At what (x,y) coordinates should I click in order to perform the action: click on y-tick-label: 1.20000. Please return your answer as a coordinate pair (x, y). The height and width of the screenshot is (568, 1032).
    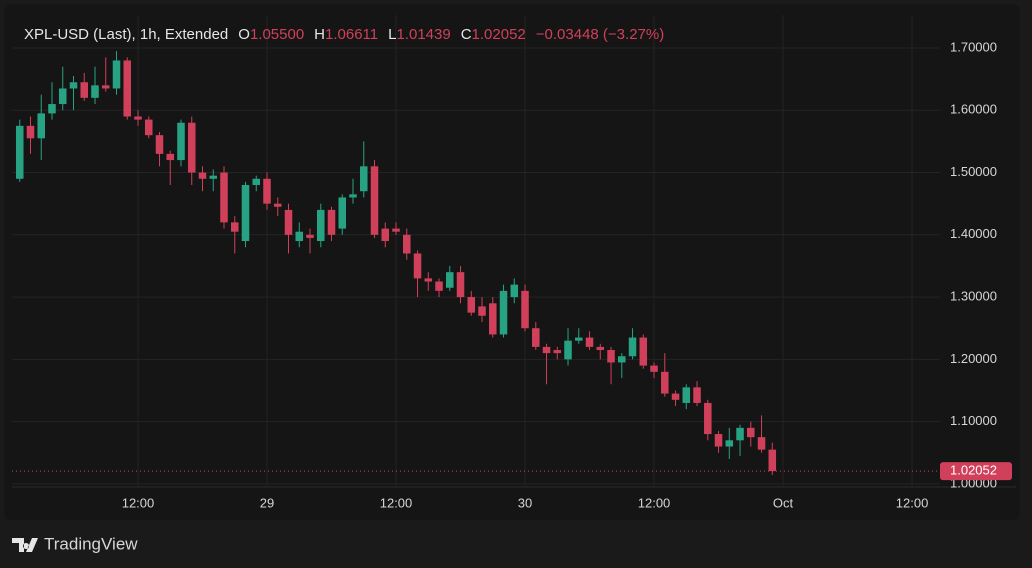
    Looking at the image, I should click on (973, 358).